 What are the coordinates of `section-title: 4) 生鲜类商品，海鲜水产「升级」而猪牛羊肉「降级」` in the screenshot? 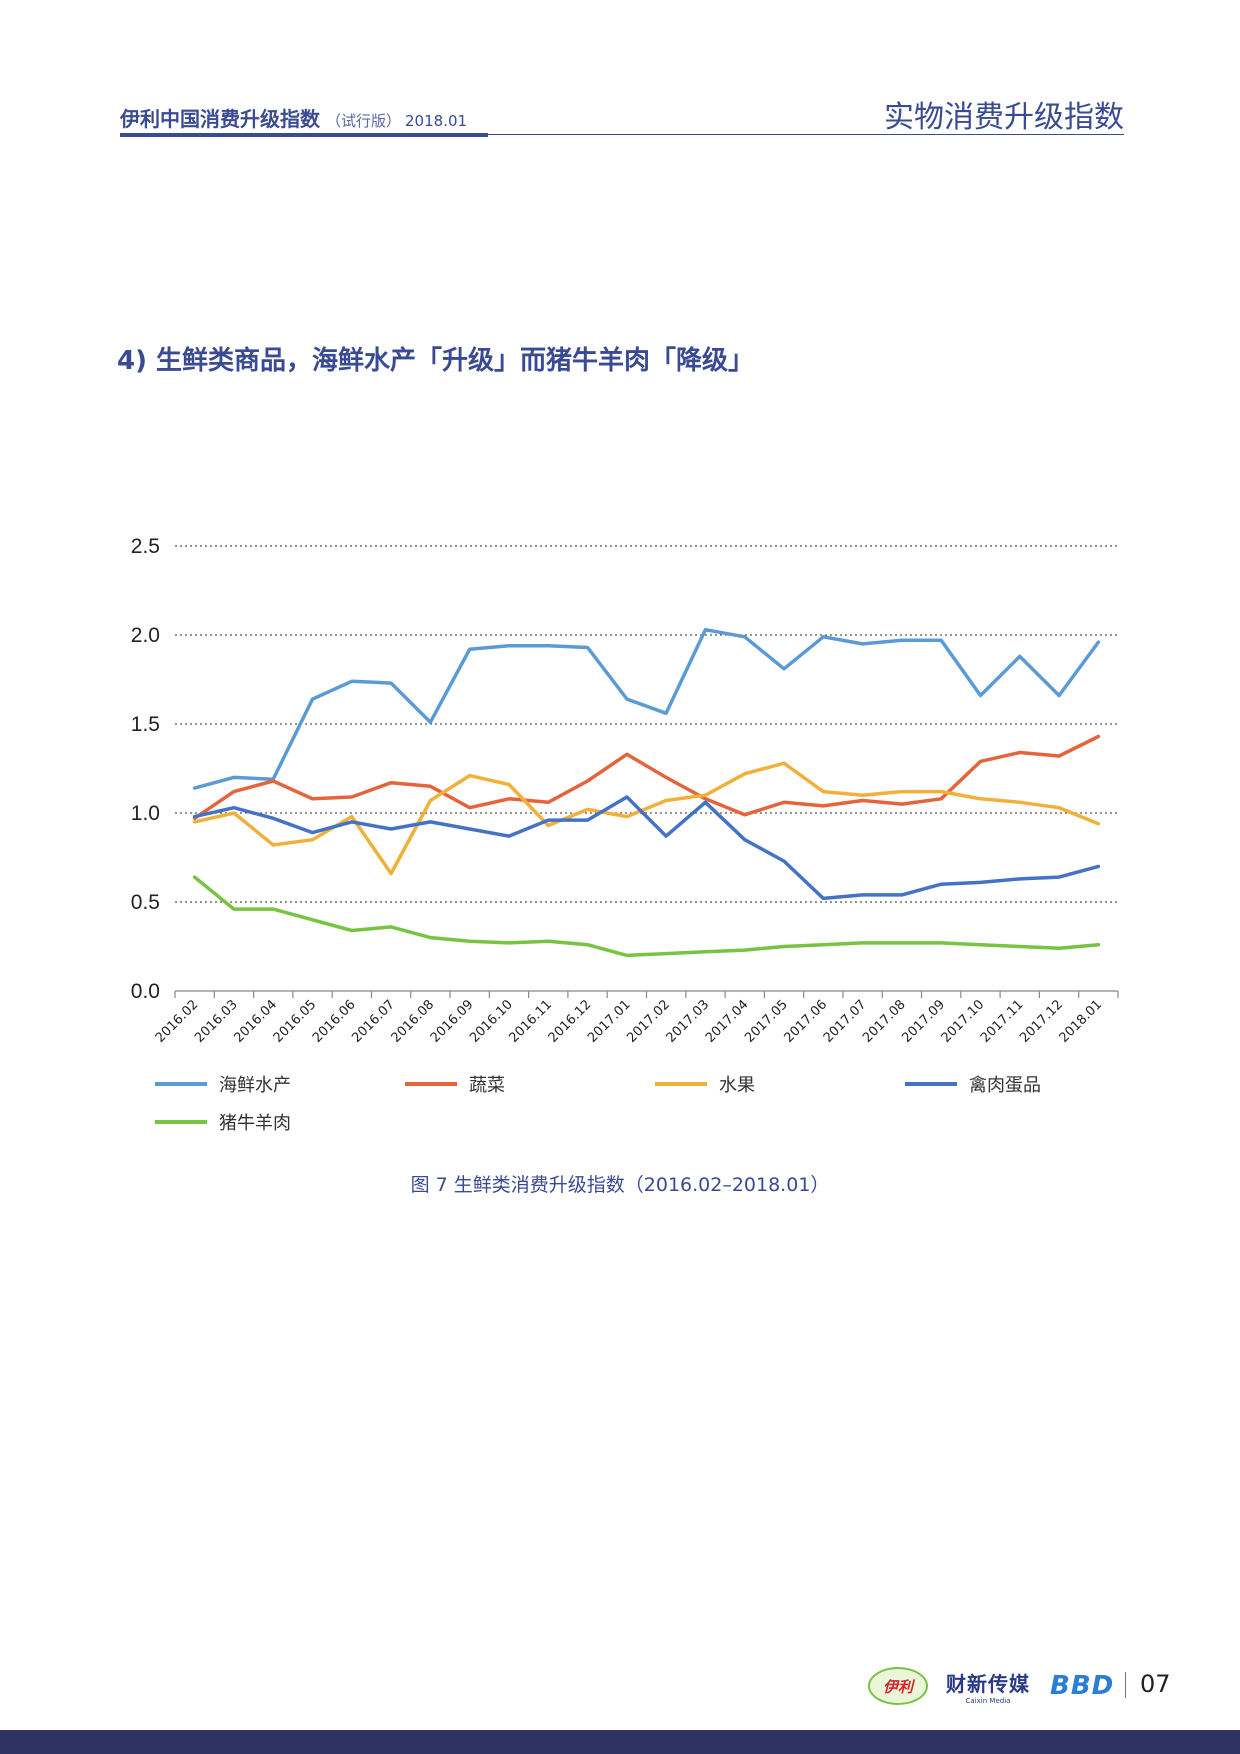 It's located at (436, 361).